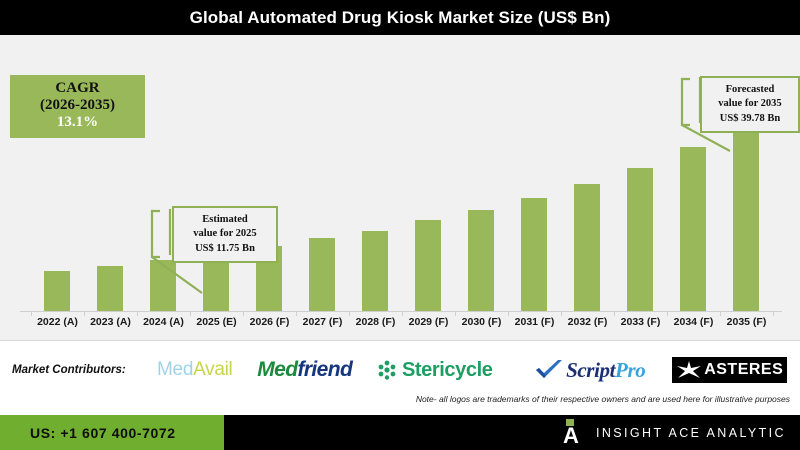 The height and width of the screenshot is (450, 800). What do you see at coordinates (163, 322) in the screenshot?
I see `x-label-2024A: 2024 (A)` at bounding box center [163, 322].